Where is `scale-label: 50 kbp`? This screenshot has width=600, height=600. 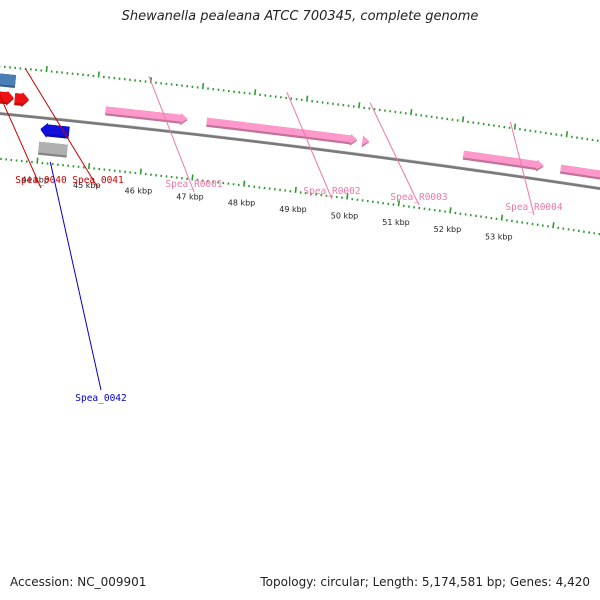
scale-label: 50 kbp is located at coordinates (345, 215).